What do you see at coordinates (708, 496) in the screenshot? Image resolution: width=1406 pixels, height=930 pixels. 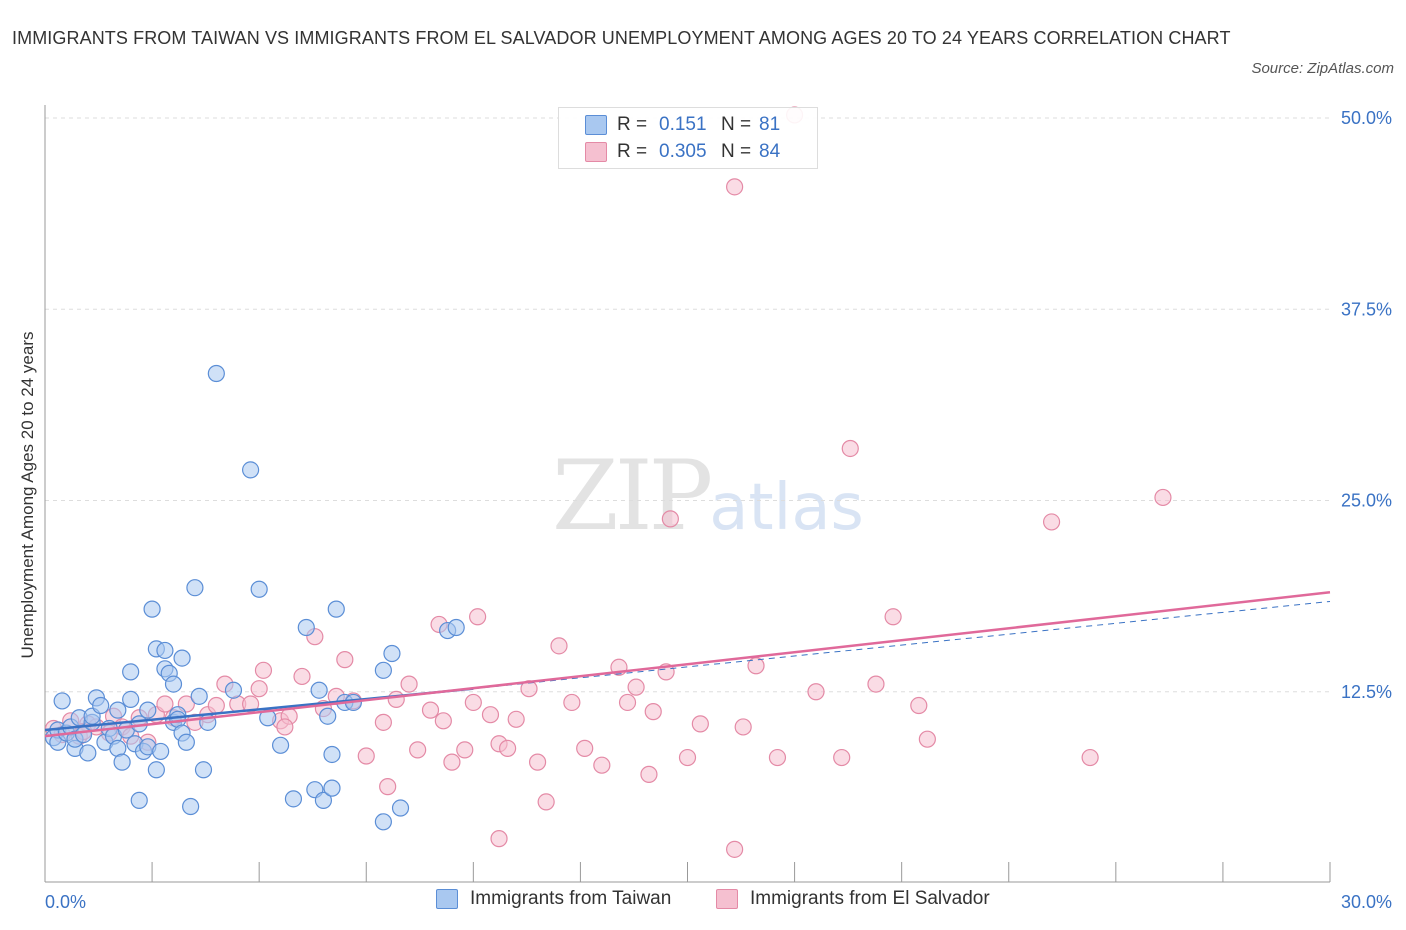 I see `watermark: ZIPatlas` at bounding box center [708, 496].